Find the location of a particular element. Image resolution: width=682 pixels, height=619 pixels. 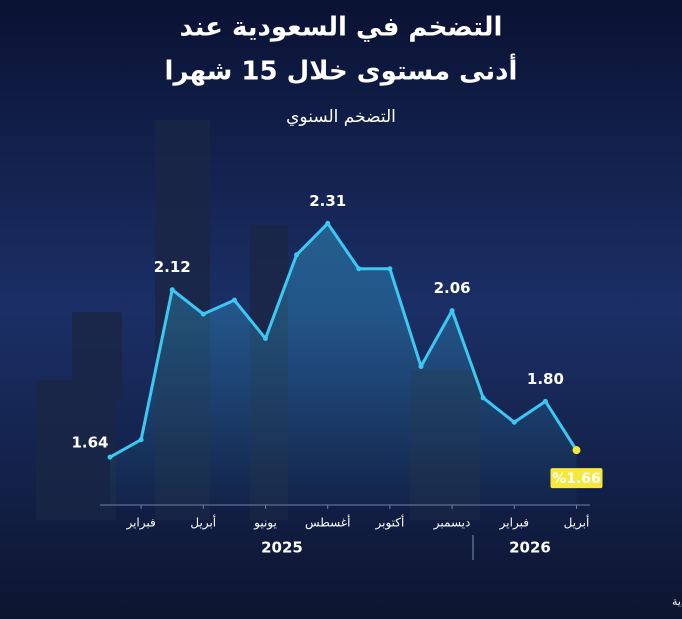

value-label-box is located at coordinates (576, 478).